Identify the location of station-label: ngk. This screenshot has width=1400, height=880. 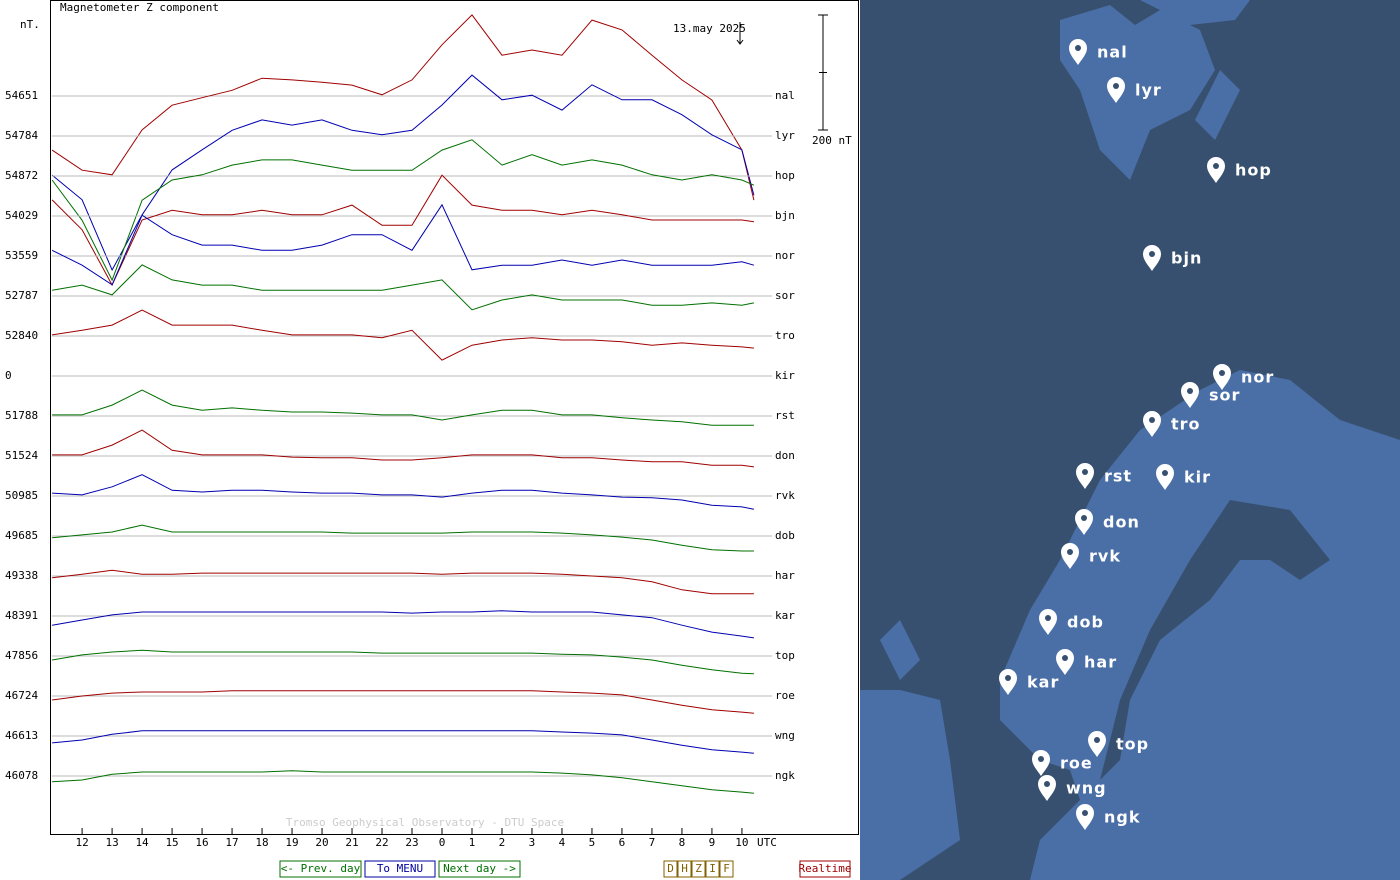
(785, 775).